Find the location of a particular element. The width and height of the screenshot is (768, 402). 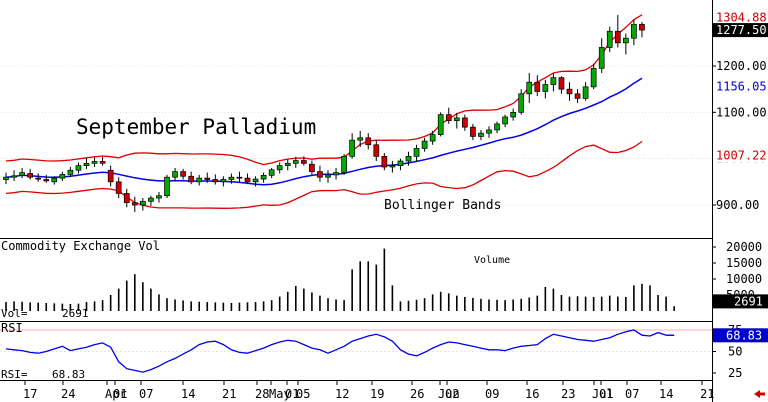

scroll-left-icon is located at coordinates (757, 394).